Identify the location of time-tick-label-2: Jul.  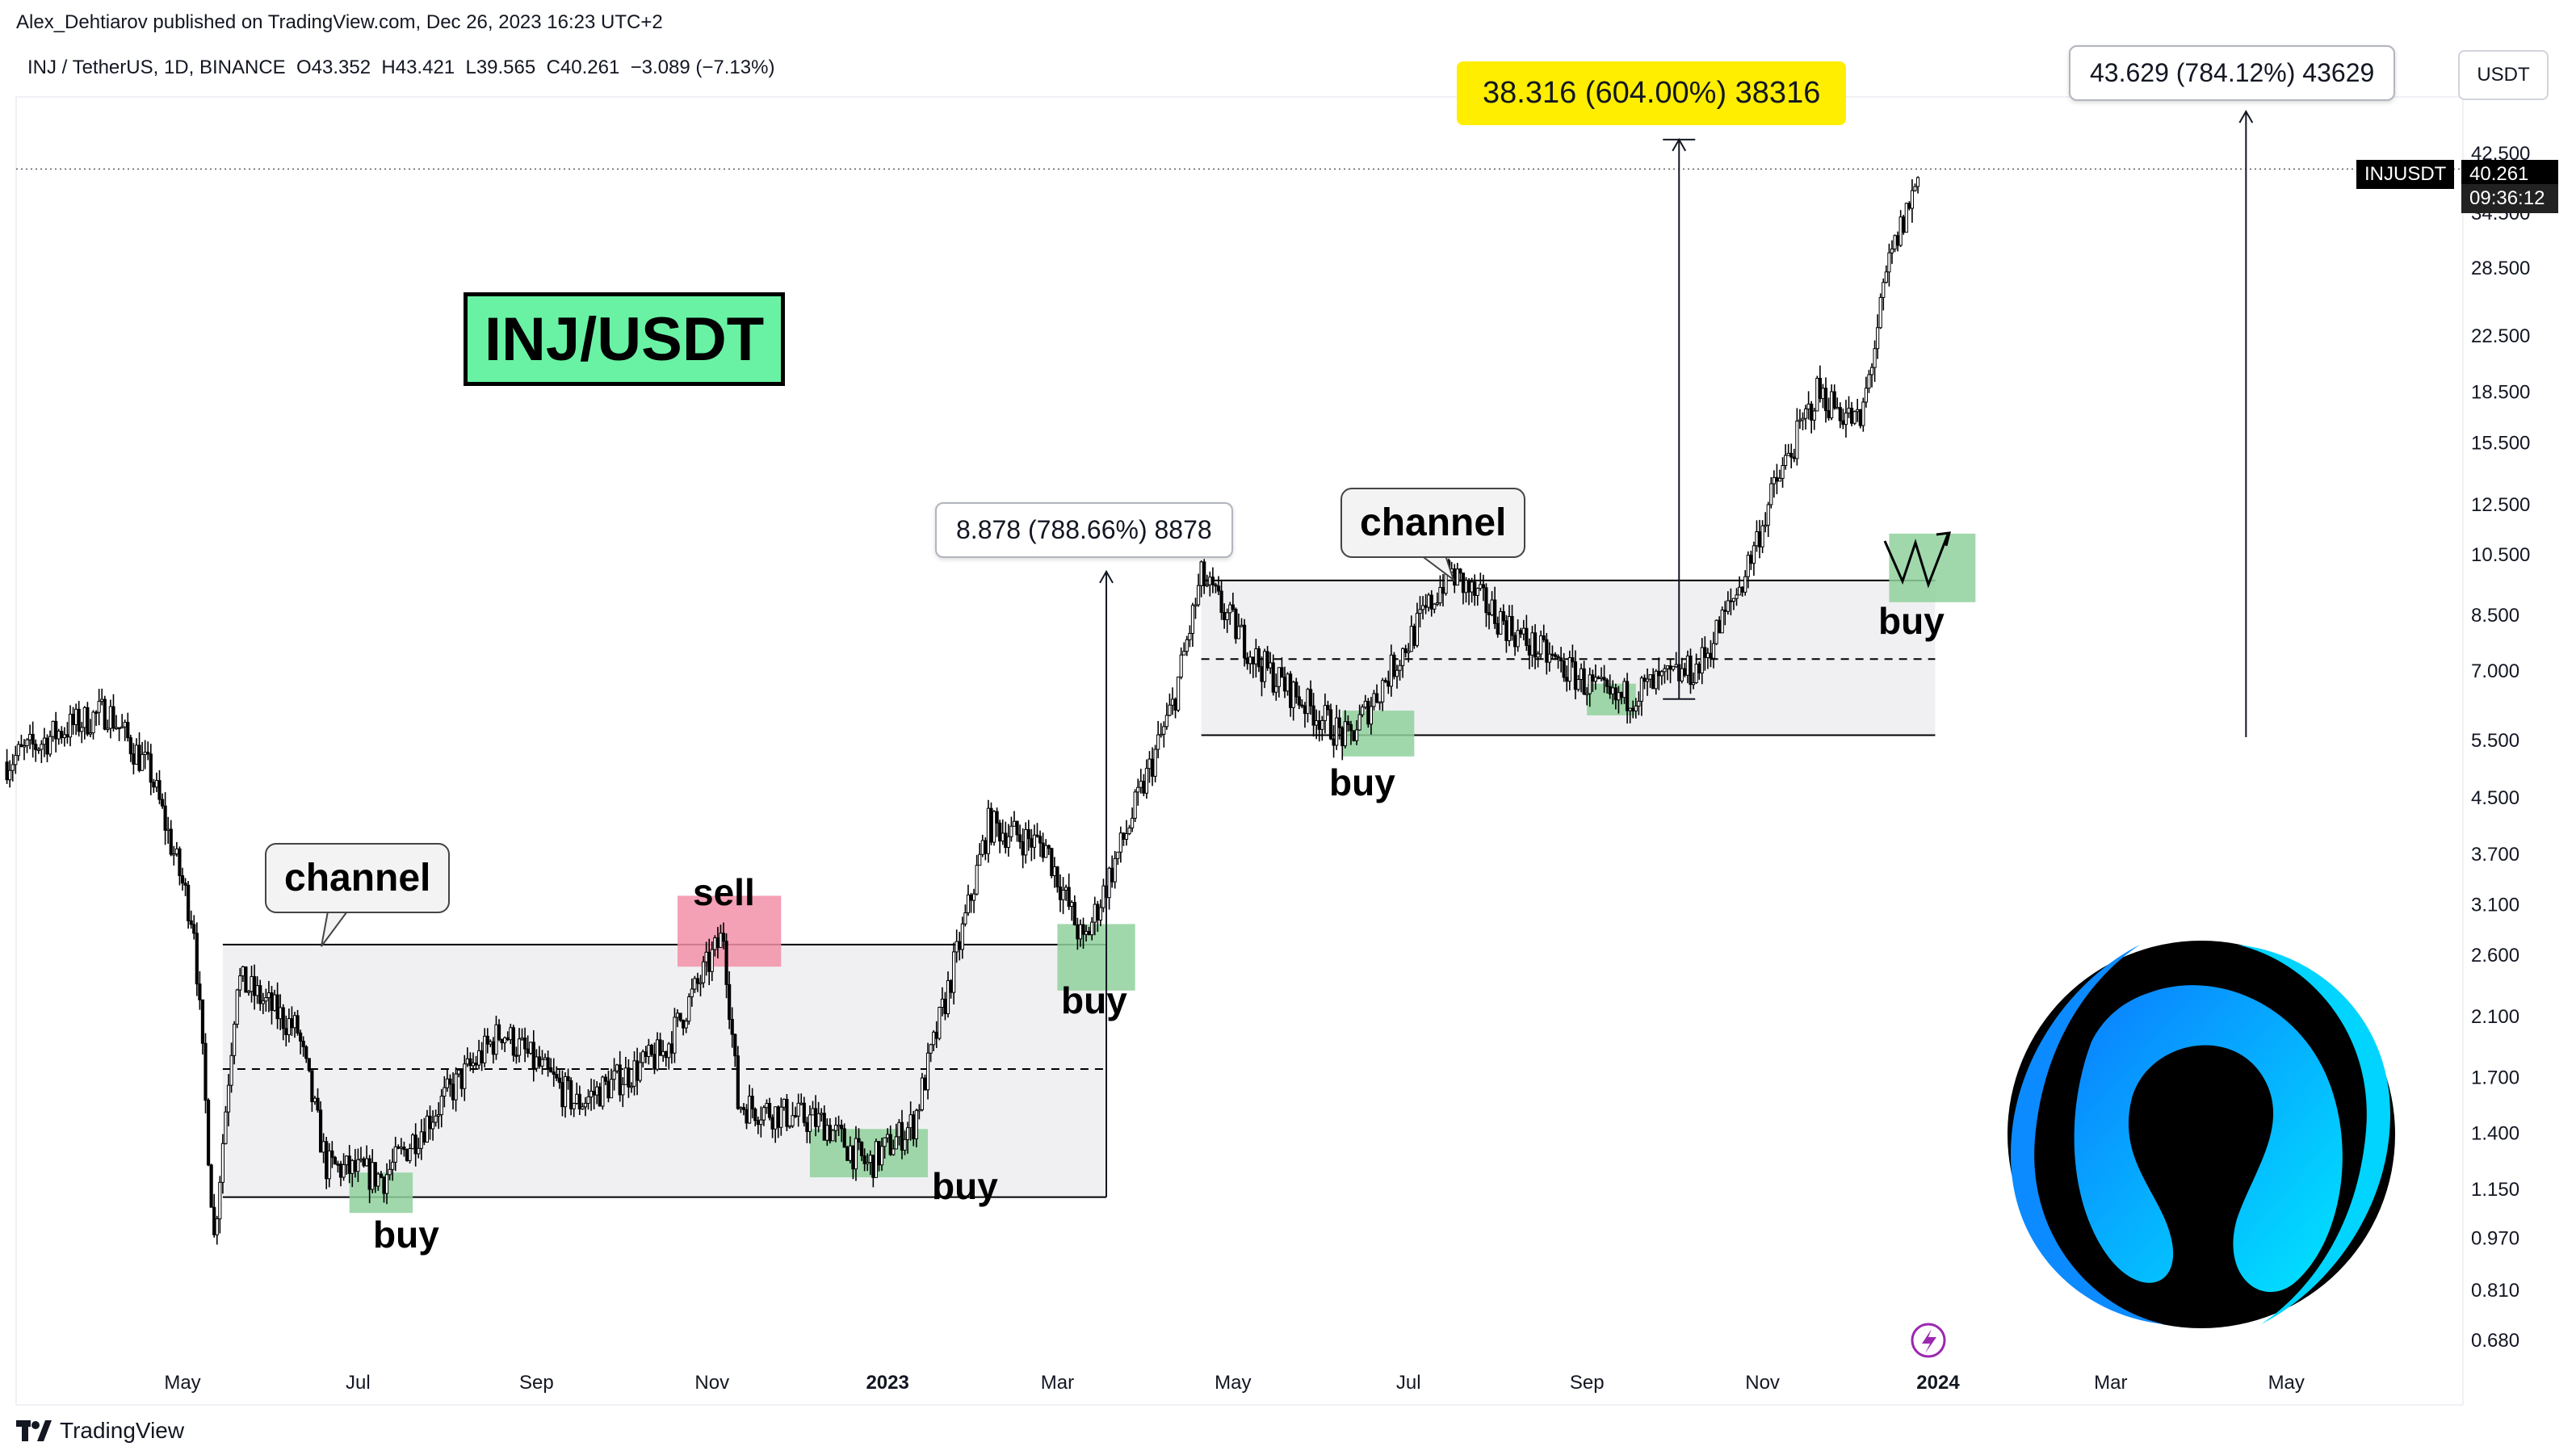
(358, 1383).